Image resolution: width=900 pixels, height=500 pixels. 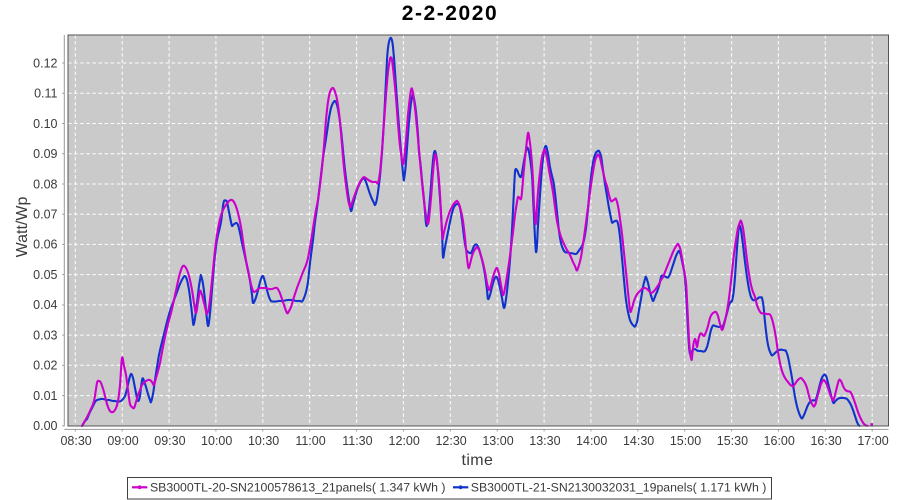 What do you see at coordinates (45, 63) in the screenshot?
I see `svg-text: 0.12` at bounding box center [45, 63].